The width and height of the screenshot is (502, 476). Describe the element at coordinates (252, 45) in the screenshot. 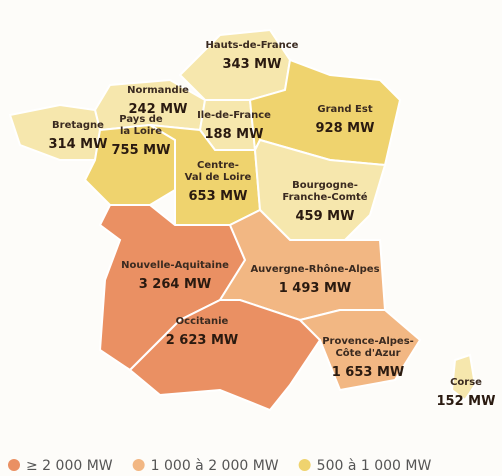

I see `region-name: Hauts-de-France` at that location.